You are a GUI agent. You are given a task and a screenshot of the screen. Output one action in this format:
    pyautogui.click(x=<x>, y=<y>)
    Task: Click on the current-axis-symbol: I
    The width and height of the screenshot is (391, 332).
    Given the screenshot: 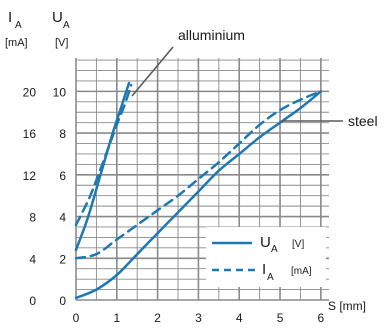 What is the action you would take?
    pyautogui.click(x=10, y=17)
    